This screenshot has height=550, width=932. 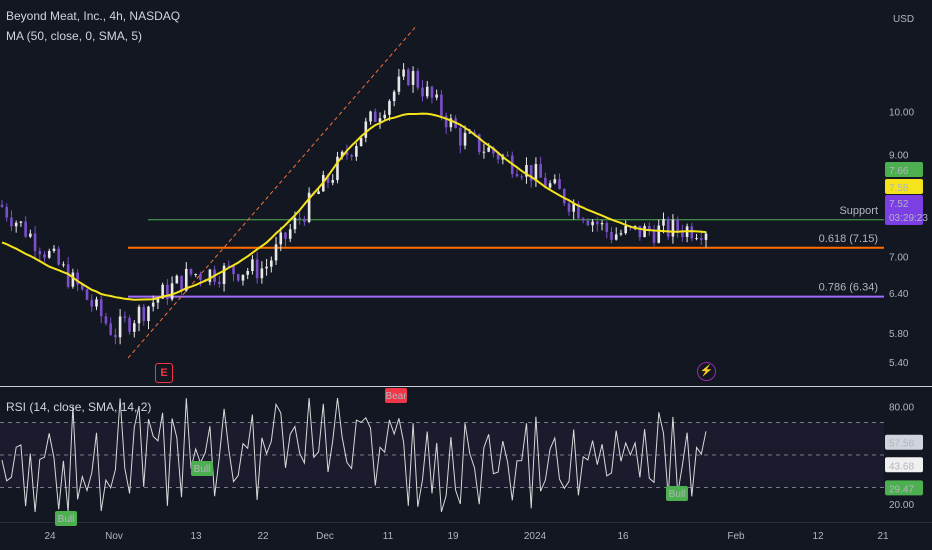 I want to click on divergence-badge, so click(x=66, y=518).